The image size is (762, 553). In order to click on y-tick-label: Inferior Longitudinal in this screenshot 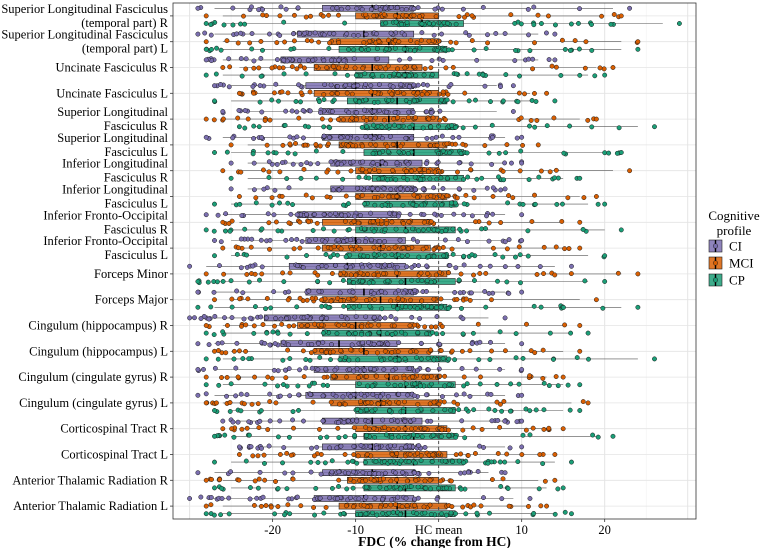, I will do `click(115, 190)`.